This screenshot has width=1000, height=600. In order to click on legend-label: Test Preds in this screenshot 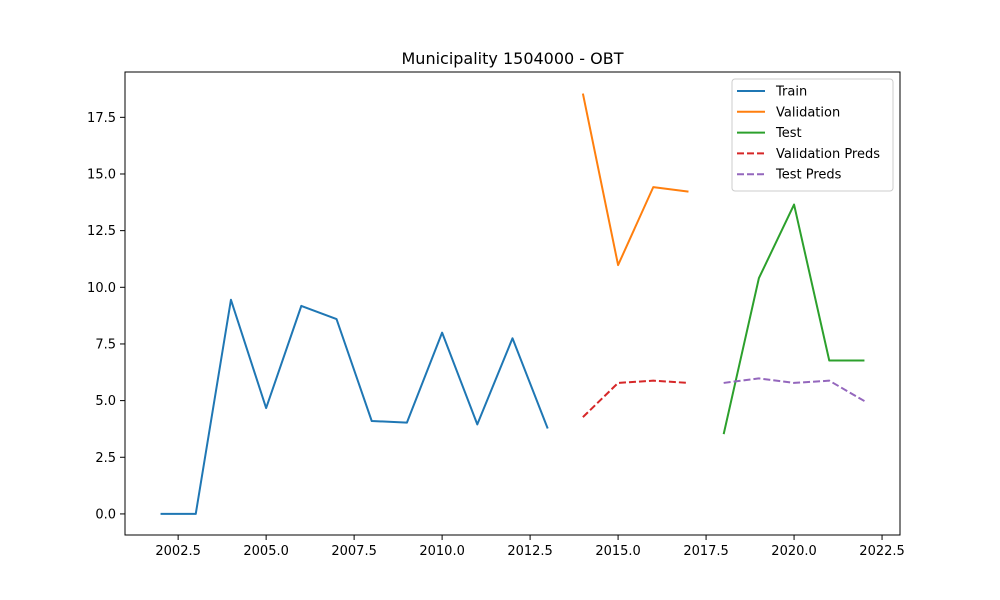, I will do `click(808, 175)`.